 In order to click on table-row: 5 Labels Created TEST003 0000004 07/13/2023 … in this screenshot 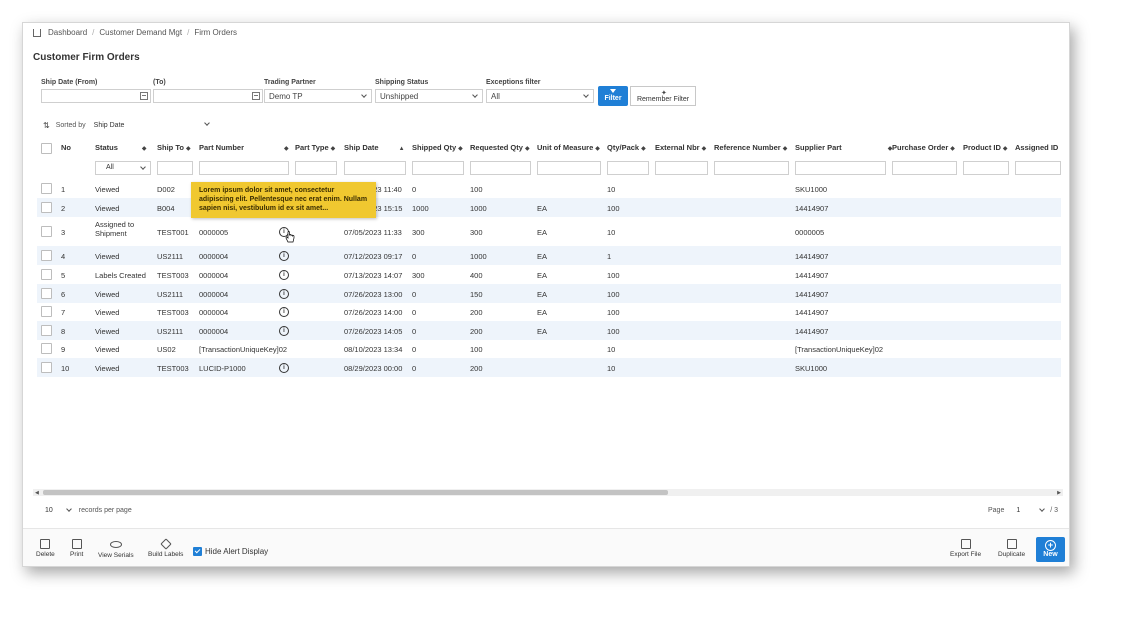, I will do `click(549, 274)`.